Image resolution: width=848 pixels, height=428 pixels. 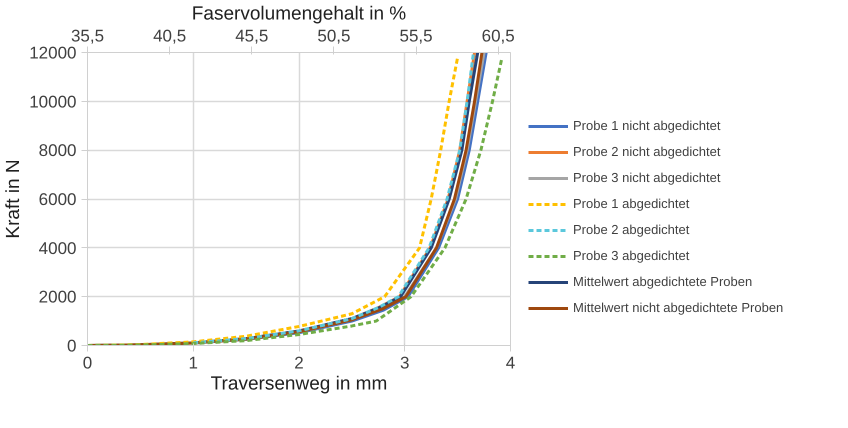 What do you see at coordinates (416, 36) in the screenshot?
I see `x2-tick-label: 55,5` at bounding box center [416, 36].